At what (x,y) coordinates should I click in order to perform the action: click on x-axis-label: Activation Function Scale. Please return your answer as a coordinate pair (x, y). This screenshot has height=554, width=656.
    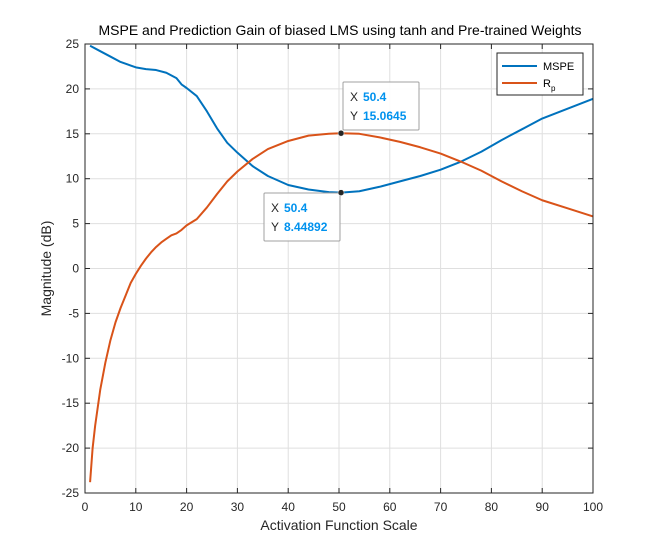
    Looking at the image, I should click on (338, 525).